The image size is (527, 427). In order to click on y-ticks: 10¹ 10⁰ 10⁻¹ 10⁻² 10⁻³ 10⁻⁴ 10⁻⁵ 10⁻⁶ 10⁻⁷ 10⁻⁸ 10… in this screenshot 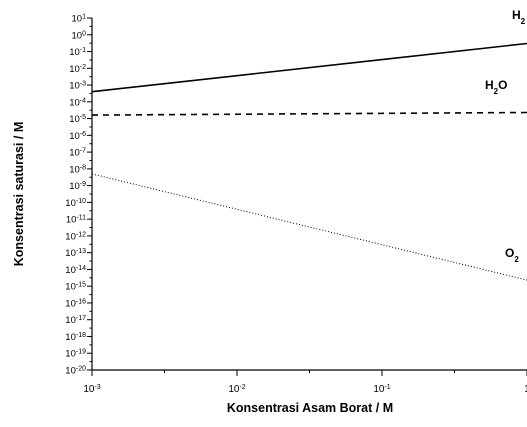, I will do `click(78, 195)`.